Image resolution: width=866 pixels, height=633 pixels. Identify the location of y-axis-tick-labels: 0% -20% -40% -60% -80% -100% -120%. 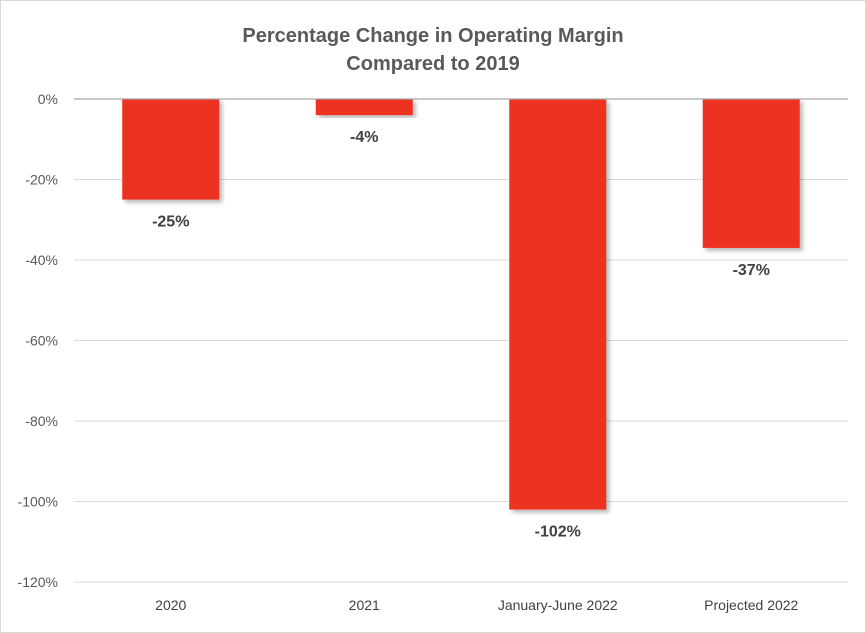
(38, 340).